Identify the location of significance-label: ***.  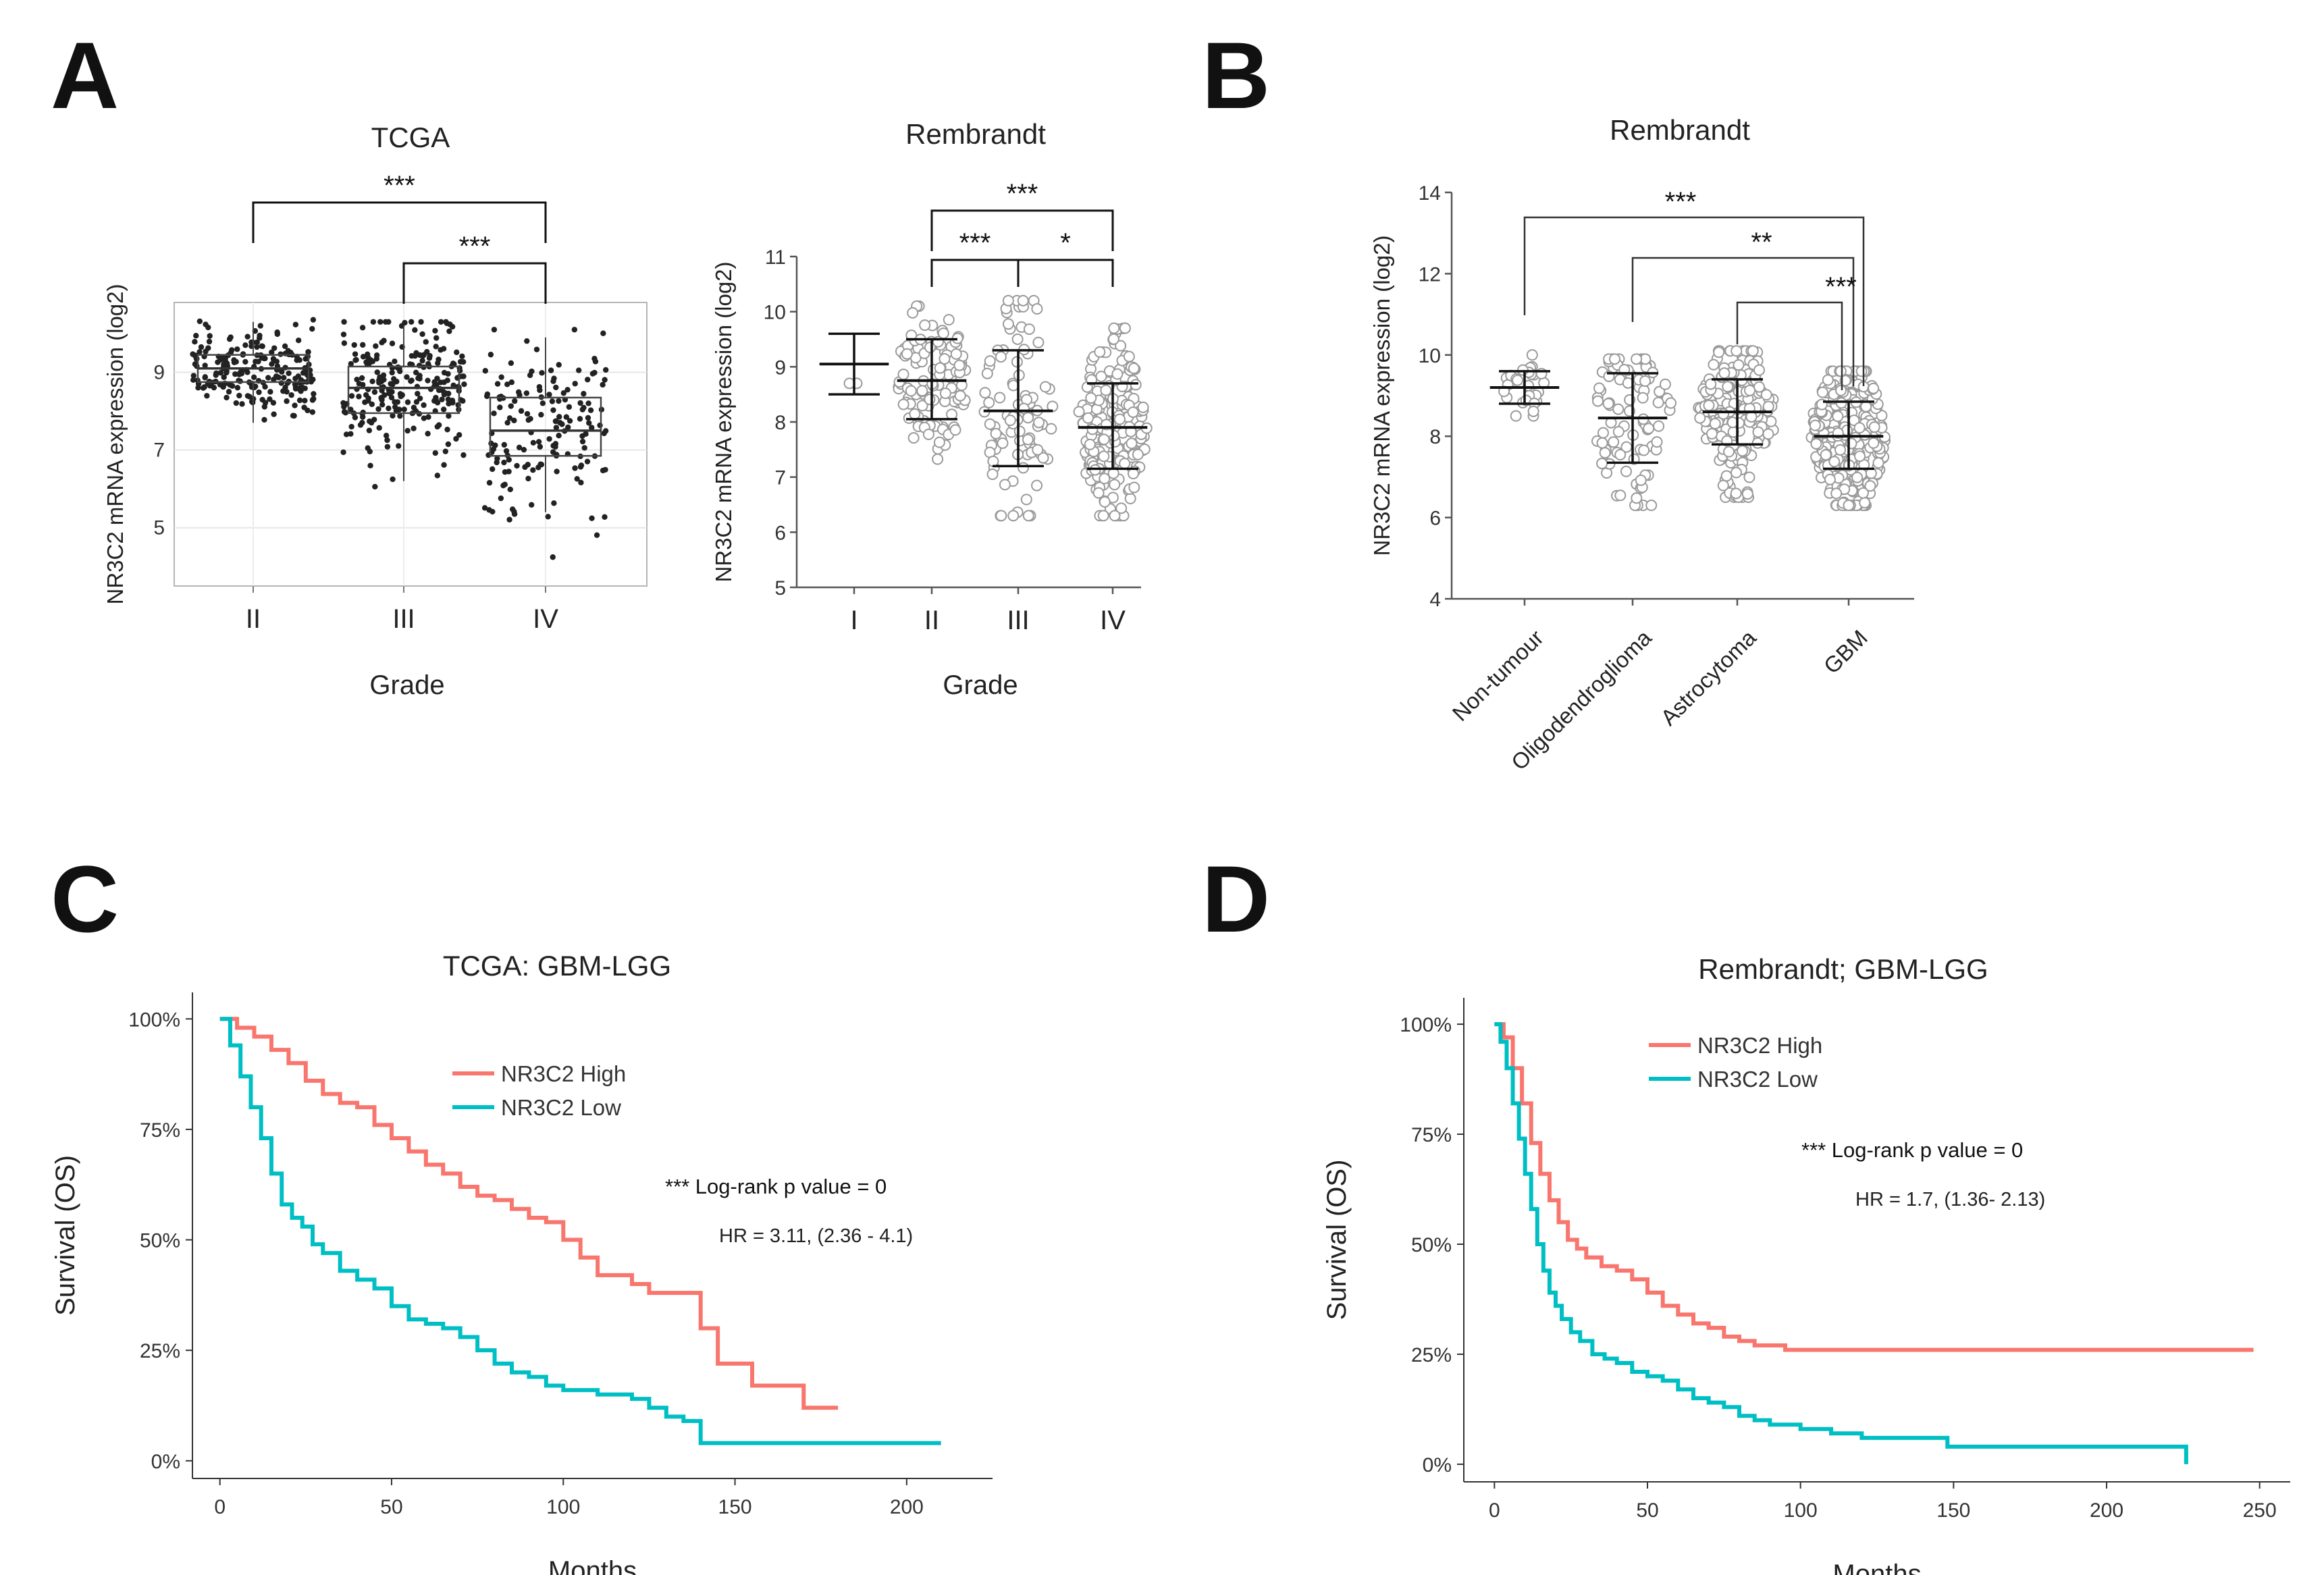
(1681, 202).